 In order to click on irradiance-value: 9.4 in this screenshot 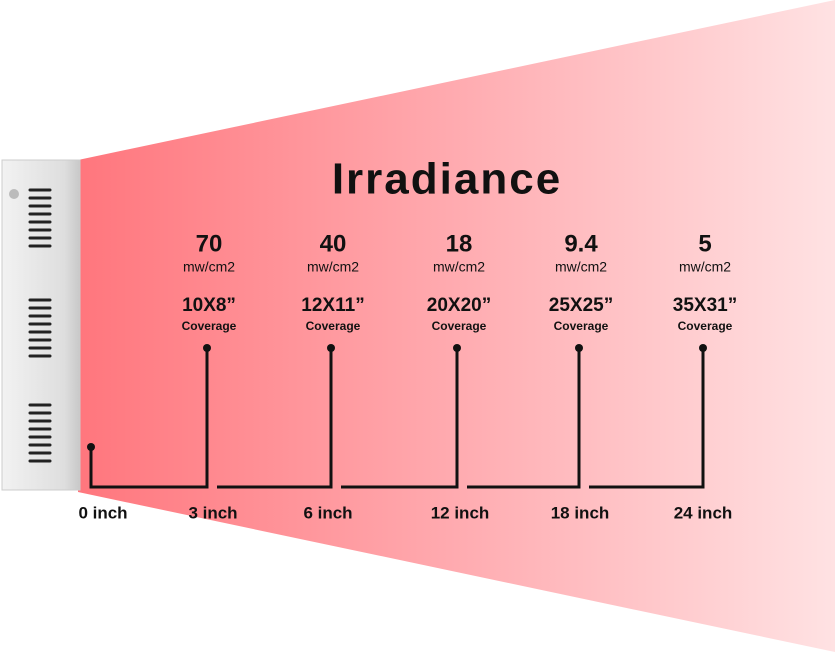, I will do `click(581, 243)`.